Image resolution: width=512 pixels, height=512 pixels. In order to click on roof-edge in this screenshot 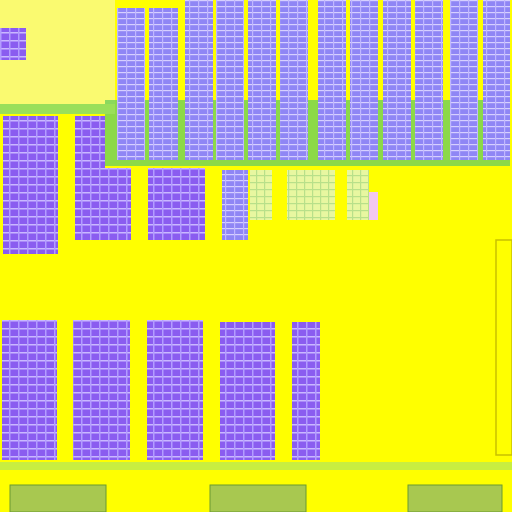, I will do `click(503, 347)`.